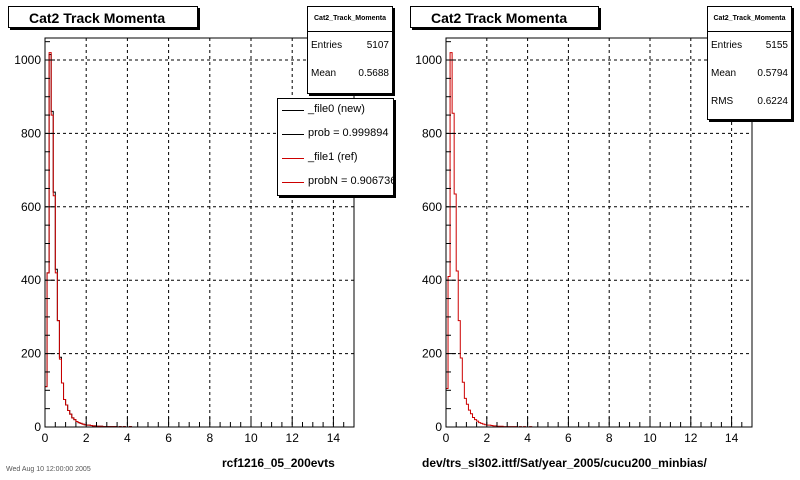 This screenshot has width=800, height=480. What do you see at coordinates (377, 45) in the screenshot?
I see `stats-entries-value: 5107` at bounding box center [377, 45].